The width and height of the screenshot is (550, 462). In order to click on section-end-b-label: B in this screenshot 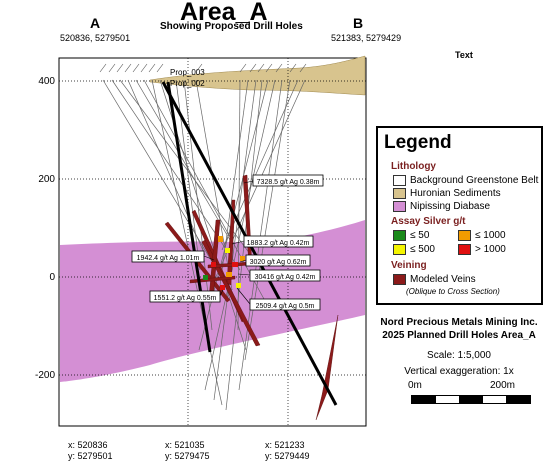, I will do `click(358, 23)`.